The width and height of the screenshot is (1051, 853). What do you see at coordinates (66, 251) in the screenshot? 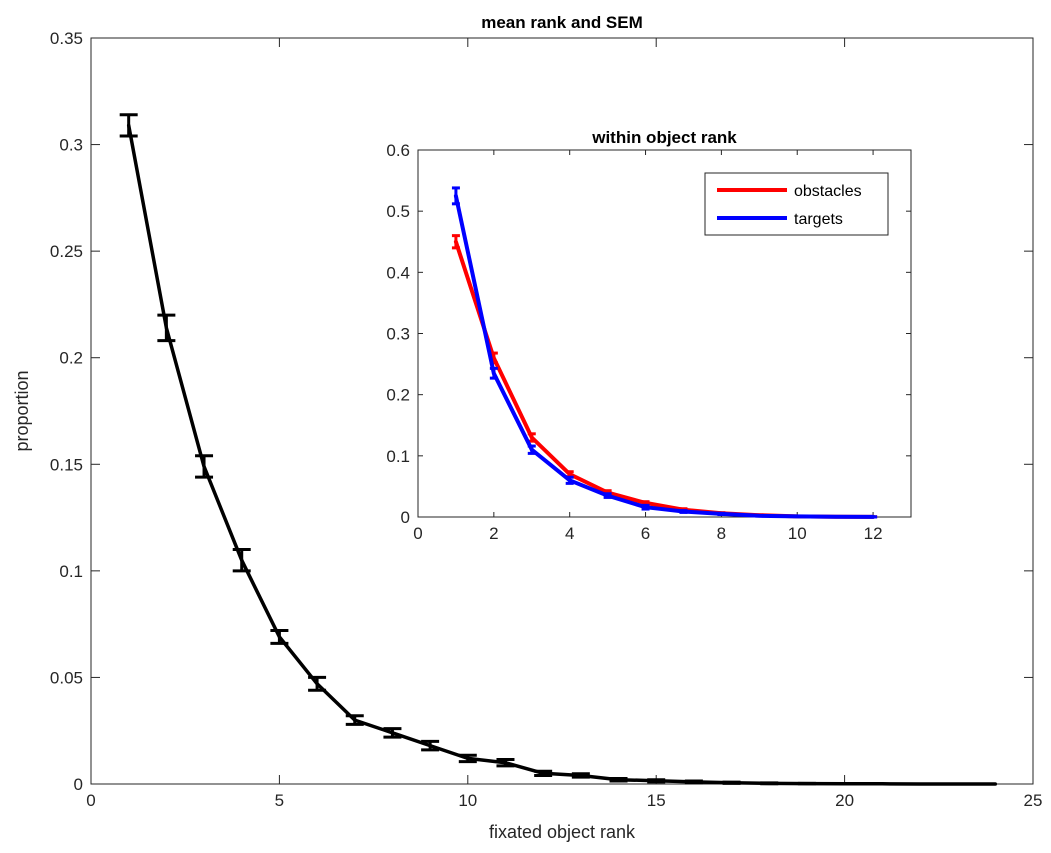
I see `main-y-tick-label: 0.25` at bounding box center [66, 251].